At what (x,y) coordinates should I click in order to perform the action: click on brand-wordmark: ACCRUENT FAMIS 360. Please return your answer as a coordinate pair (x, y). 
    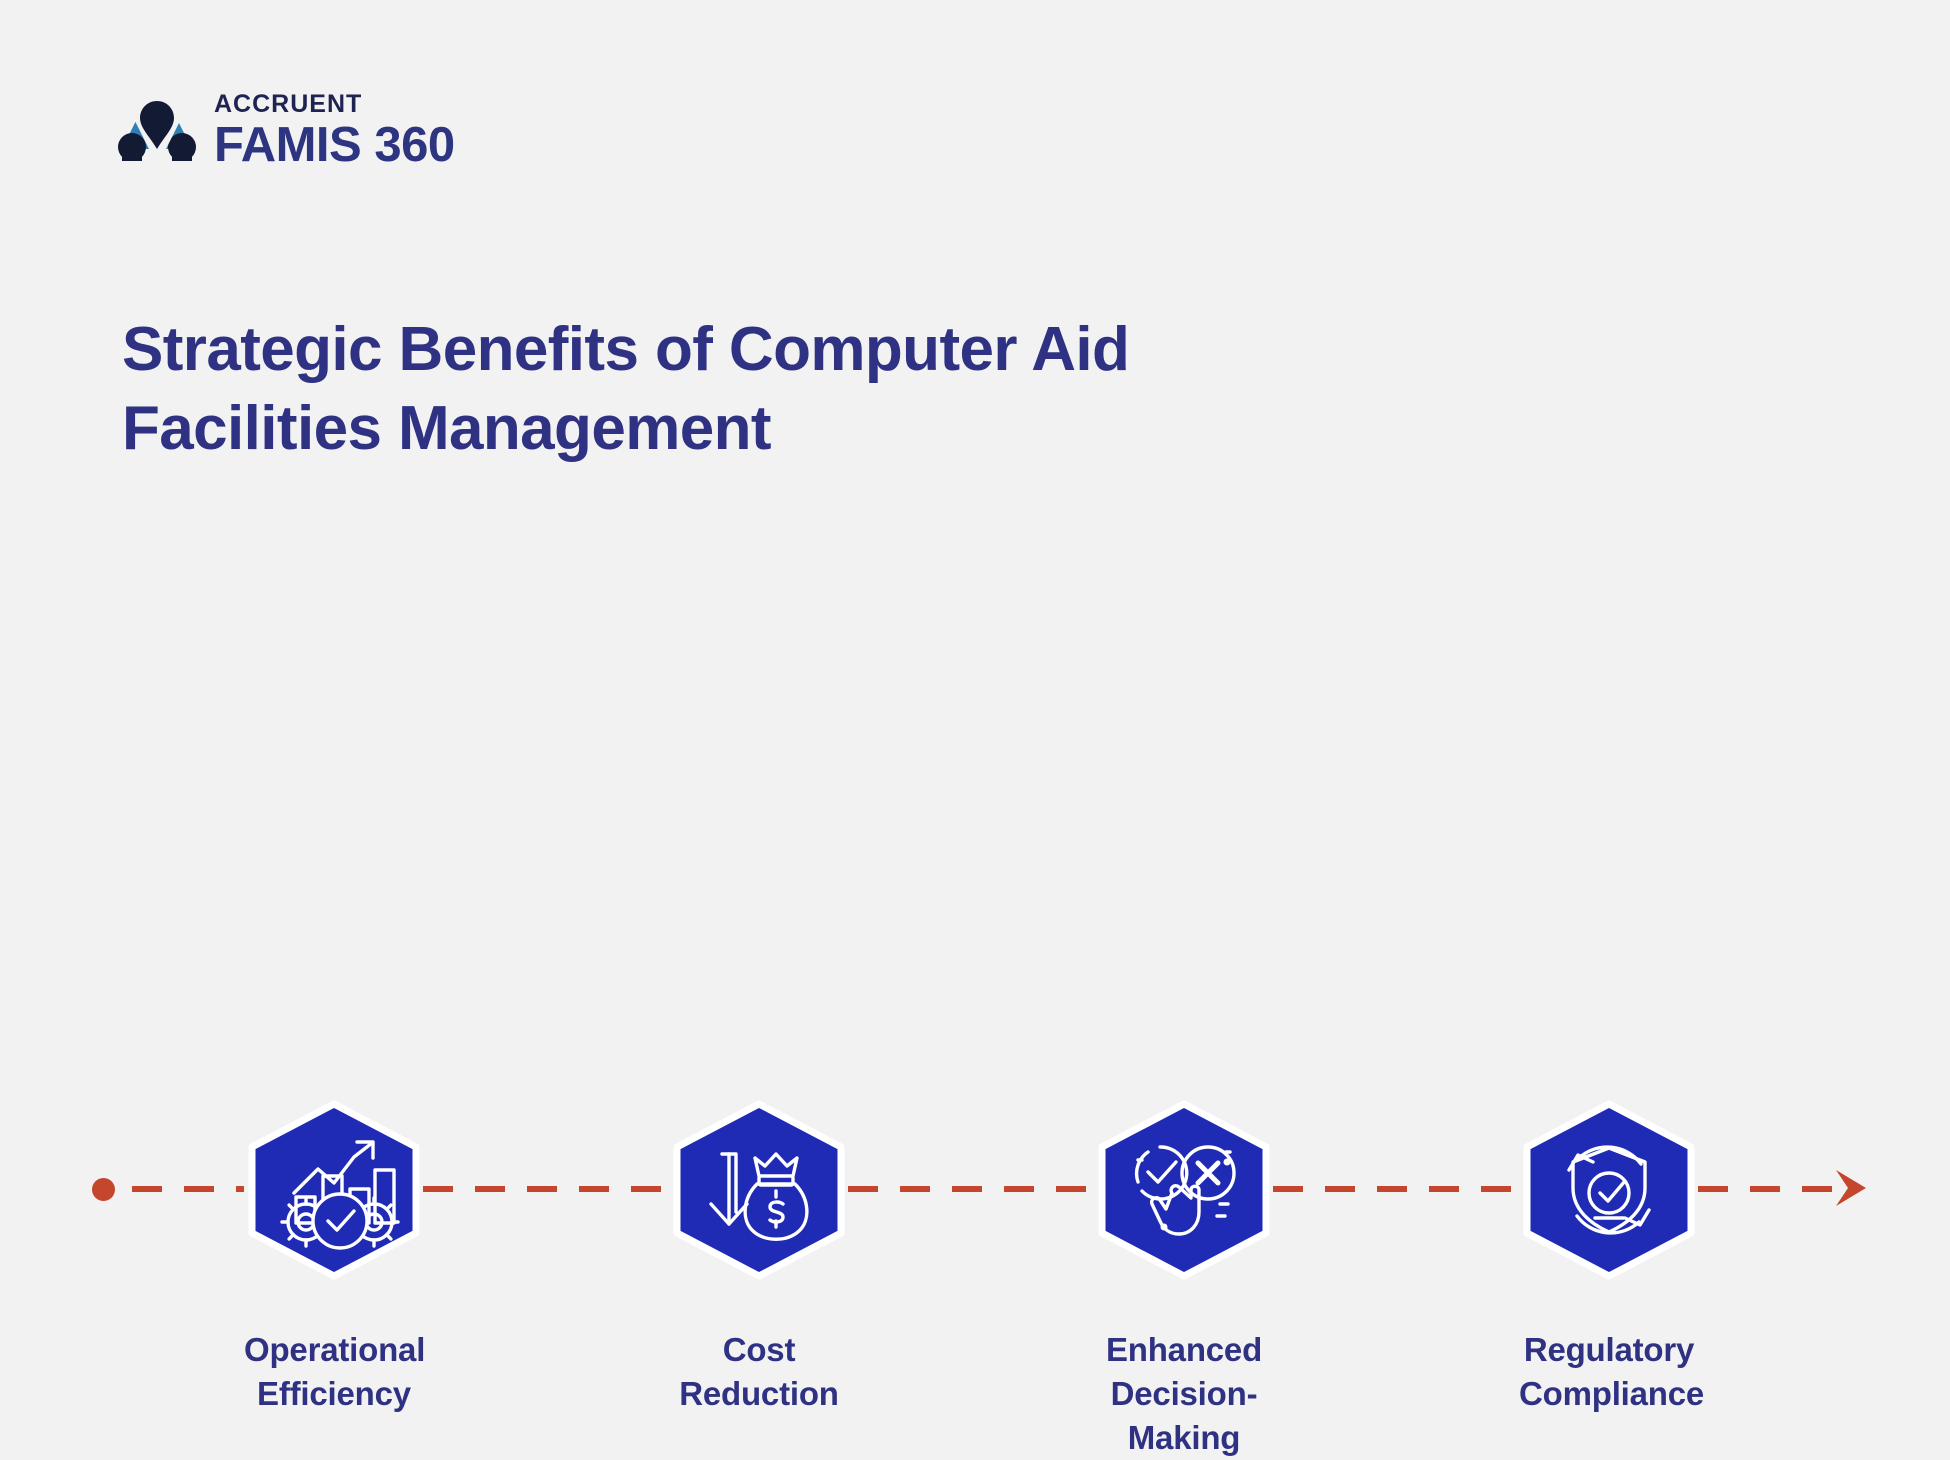
    Looking at the image, I should click on (334, 131).